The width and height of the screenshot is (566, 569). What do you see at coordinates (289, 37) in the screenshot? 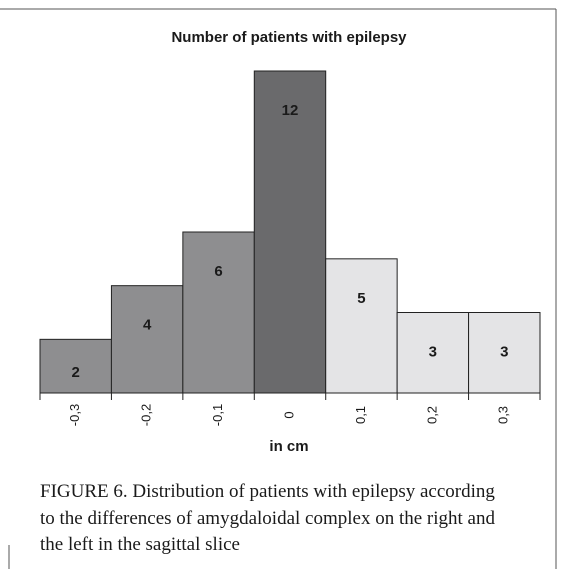
I see `chart-title: Number of patients with epilepsy` at bounding box center [289, 37].